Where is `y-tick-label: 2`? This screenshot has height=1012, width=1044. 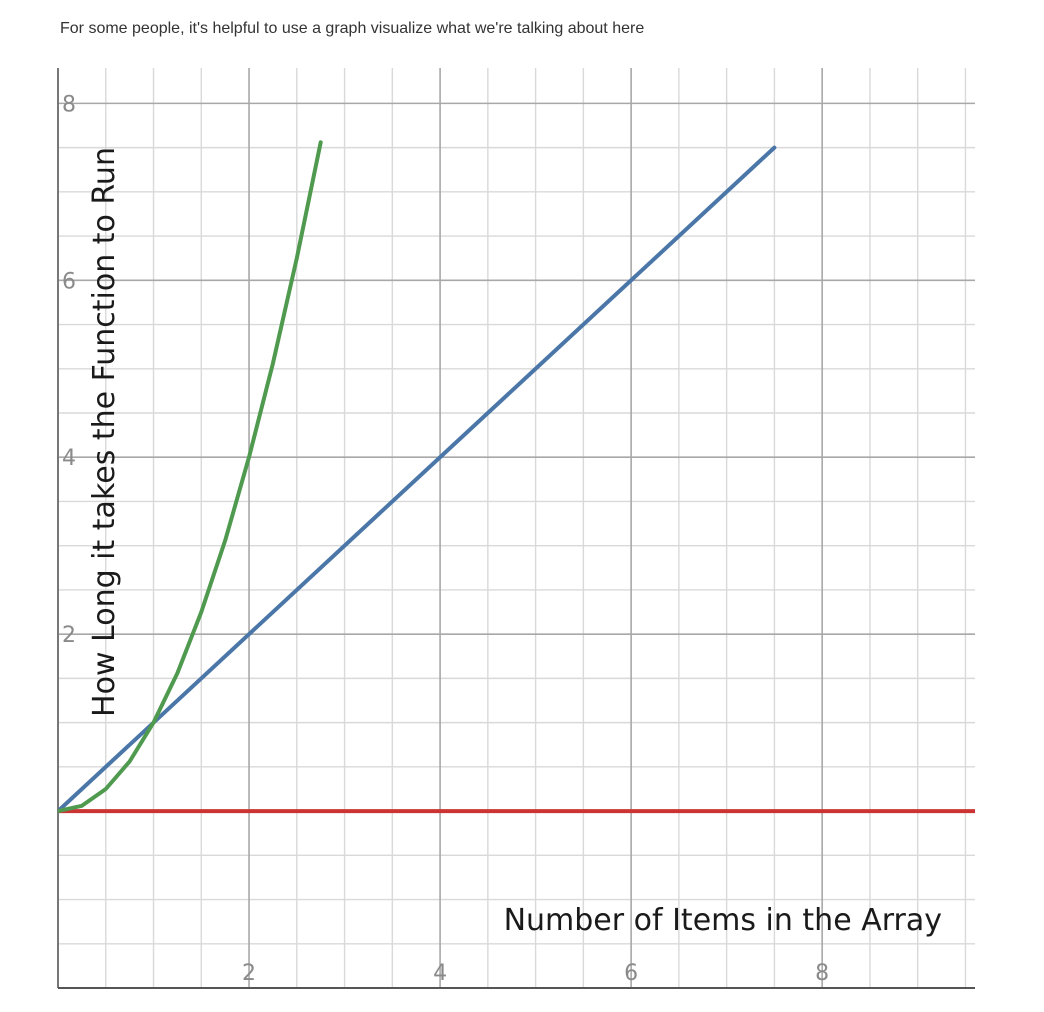
y-tick-label: 2 is located at coordinates (69, 635).